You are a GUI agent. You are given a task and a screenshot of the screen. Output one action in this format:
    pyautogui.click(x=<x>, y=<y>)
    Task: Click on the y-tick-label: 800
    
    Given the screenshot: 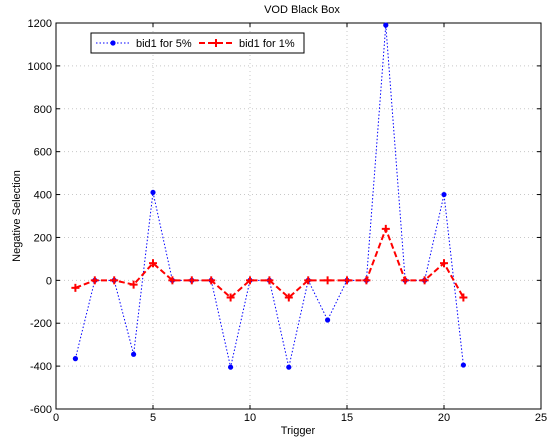 What is the action you would take?
    pyautogui.click(x=43, y=110)
    